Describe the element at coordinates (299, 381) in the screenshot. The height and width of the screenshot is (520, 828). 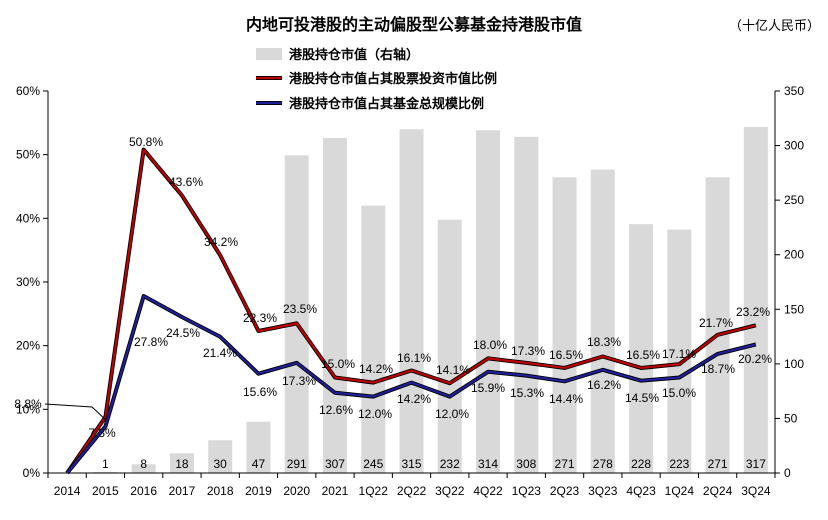
I see `fund-ratio-label: 17.3%` at that location.